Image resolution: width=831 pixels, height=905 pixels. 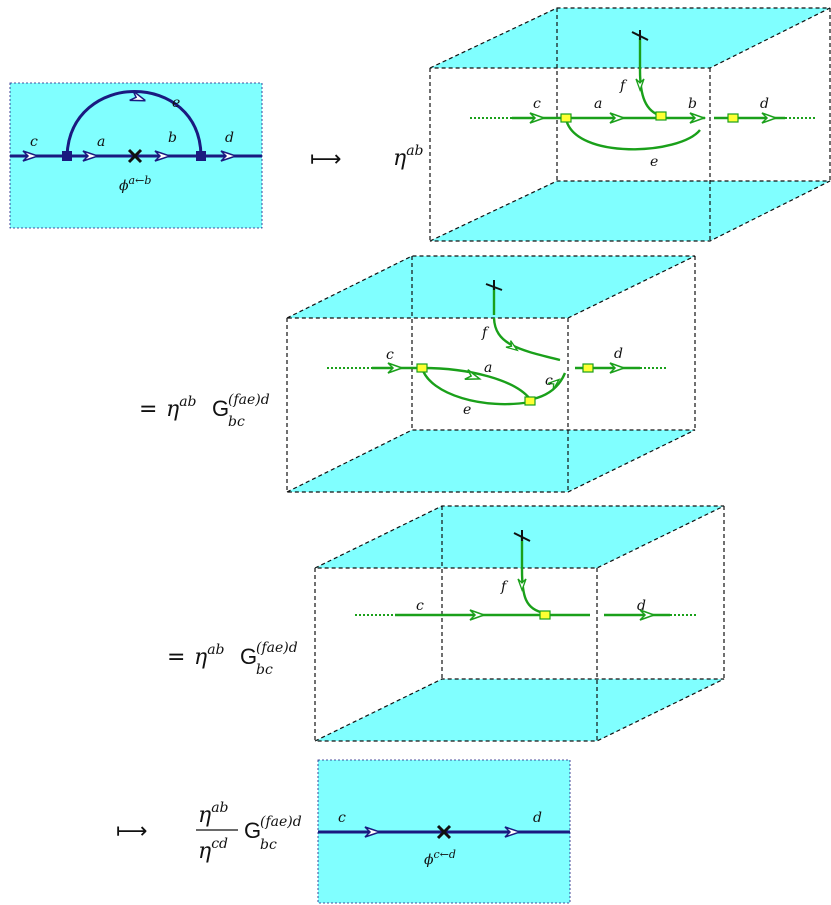 What do you see at coordinates (209, 832) in the screenshot?
I see `equation-step4: ⟼ ηab ηcd G (fae)d bc` at bounding box center [209, 832].